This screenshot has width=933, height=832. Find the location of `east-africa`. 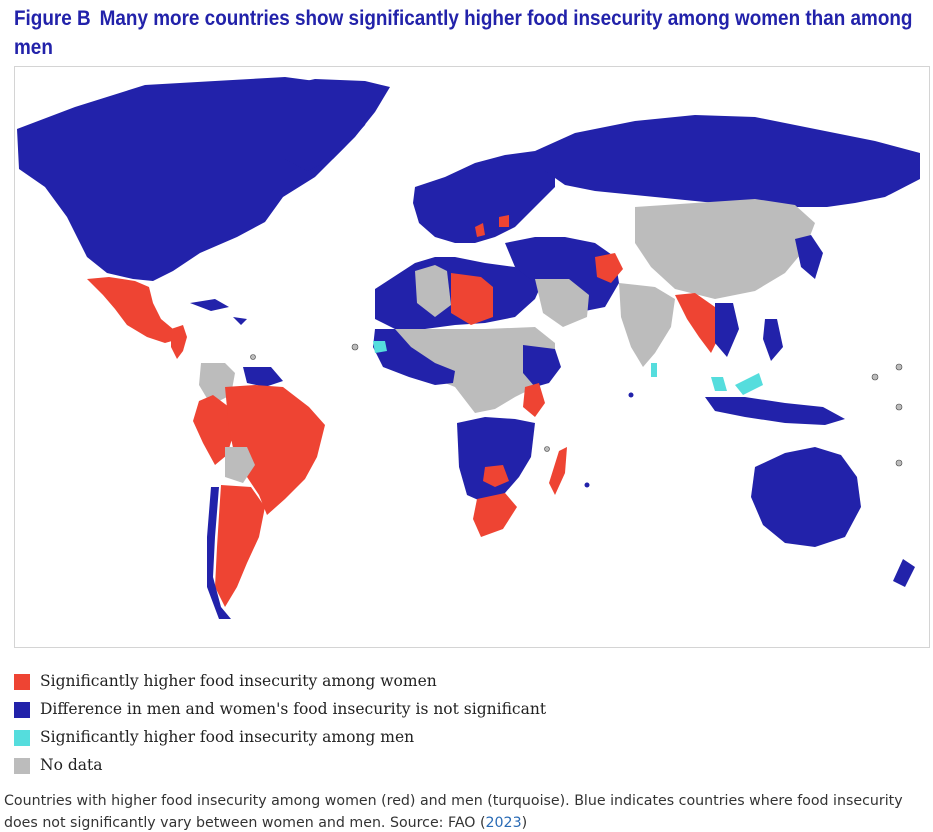

east-africa is located at coordinates (542, 366).